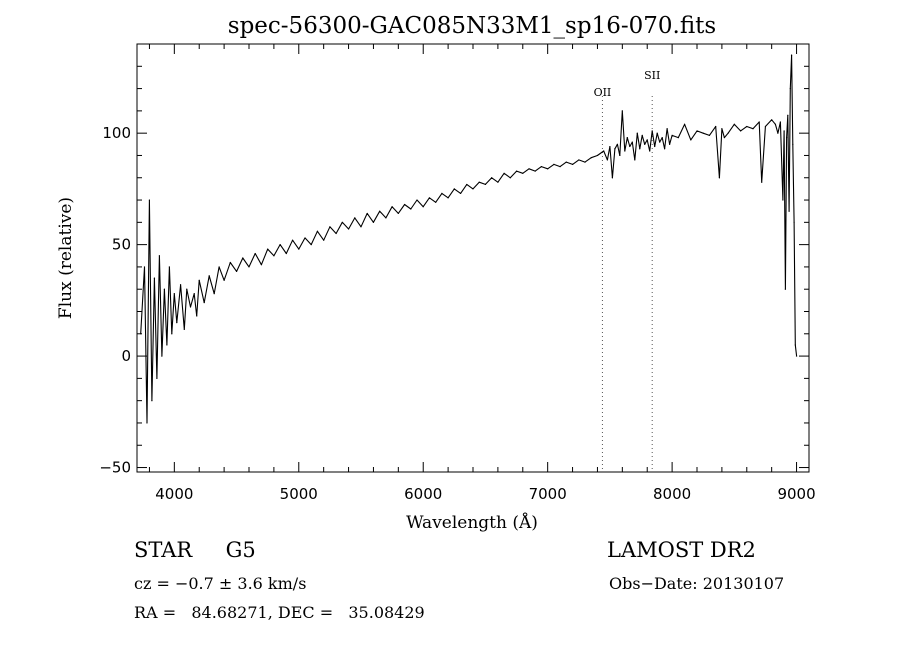 The height and width of the screenshot is (650, 900). Describe the element at coordinates (195, 550) in the screenshot. I see `object-class: STAR G5` at that location.